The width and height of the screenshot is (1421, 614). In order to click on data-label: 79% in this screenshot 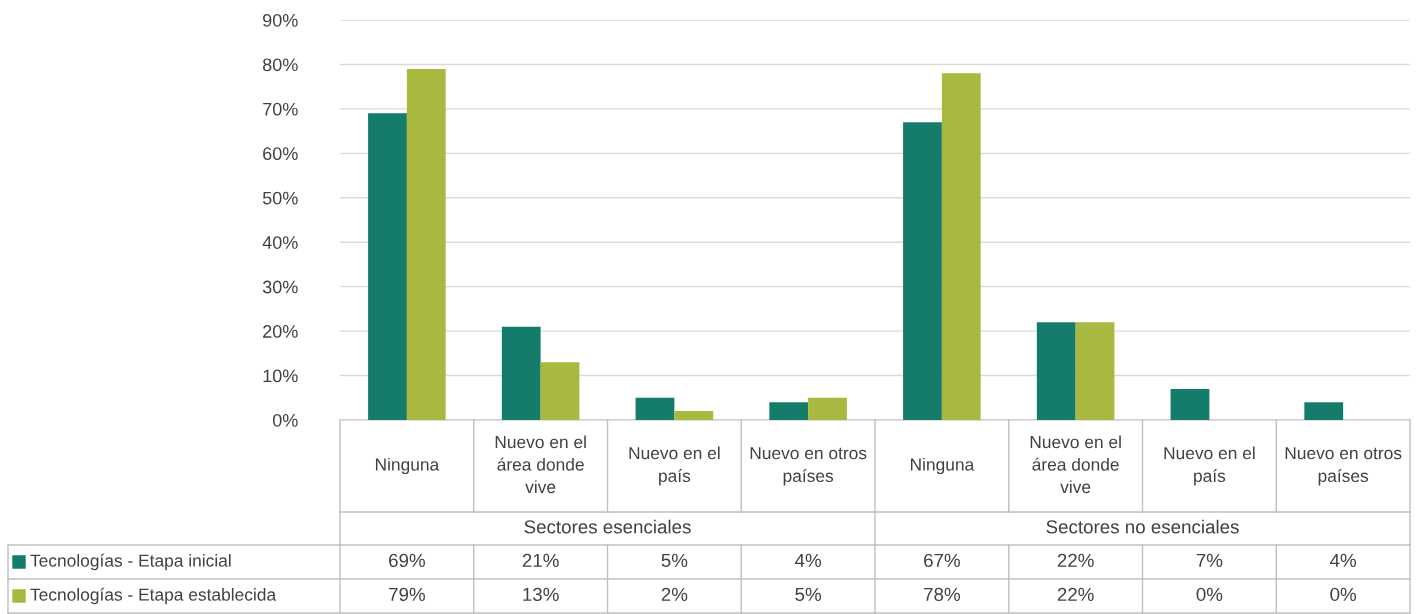, I will do `click(407, 594)`.